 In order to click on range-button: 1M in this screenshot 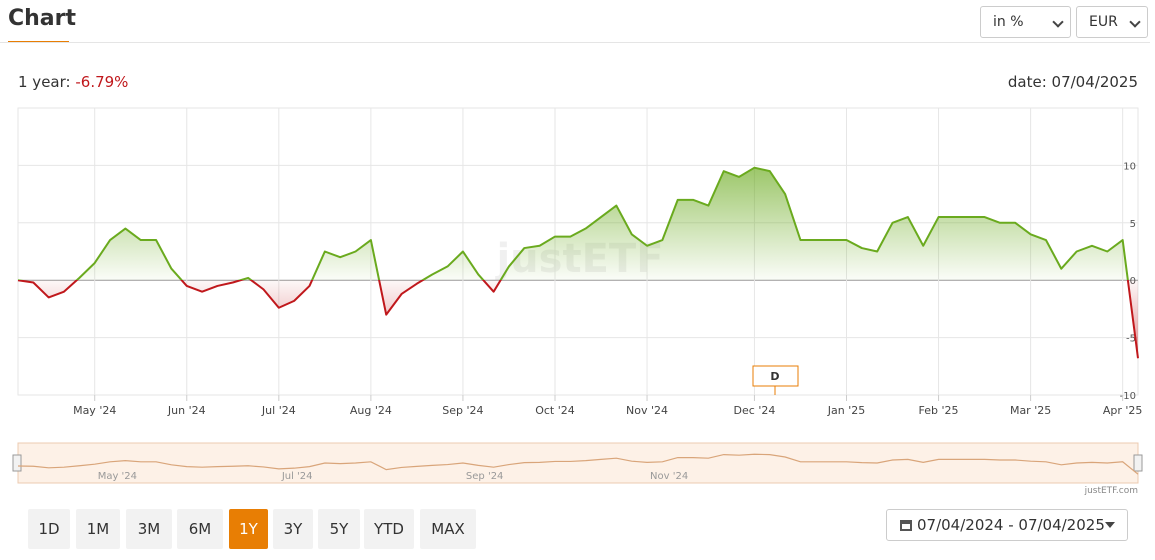, I will do `click(98, 529)`.